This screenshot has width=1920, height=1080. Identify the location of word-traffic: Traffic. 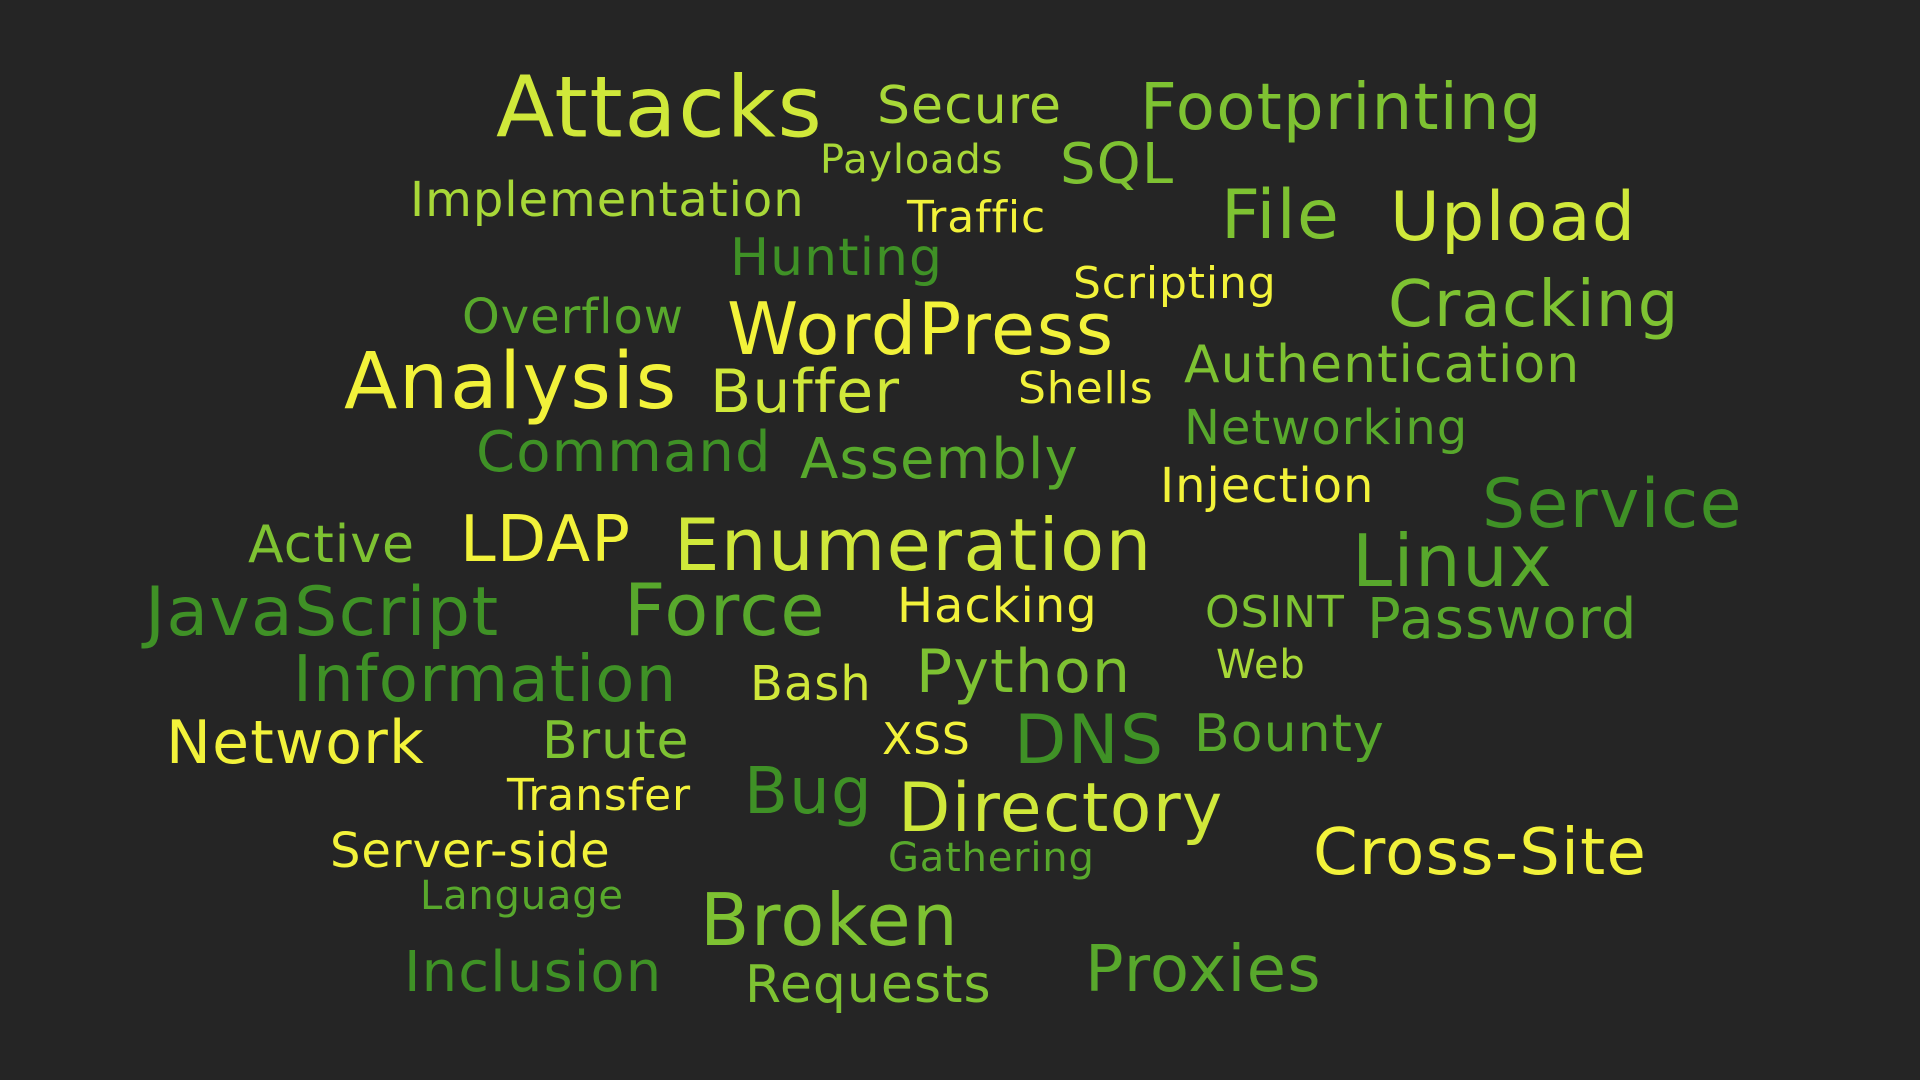
(977, 217).